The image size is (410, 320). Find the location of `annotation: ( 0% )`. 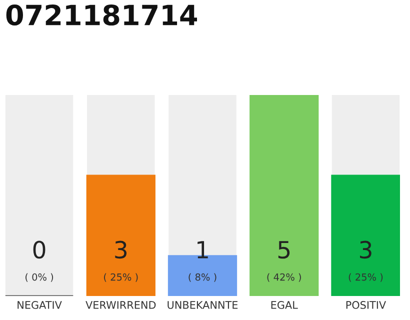

annotation: ( 0% ) is located at coordinates (40, 277).